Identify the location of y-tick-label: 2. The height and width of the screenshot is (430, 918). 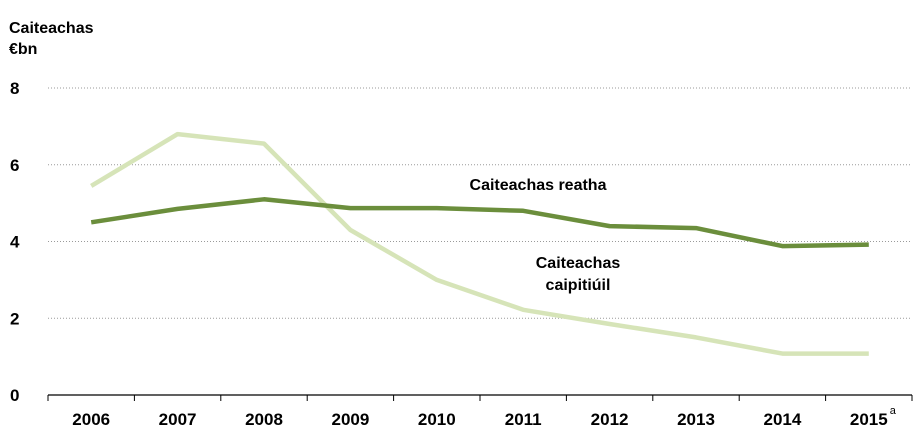
(14, 318).